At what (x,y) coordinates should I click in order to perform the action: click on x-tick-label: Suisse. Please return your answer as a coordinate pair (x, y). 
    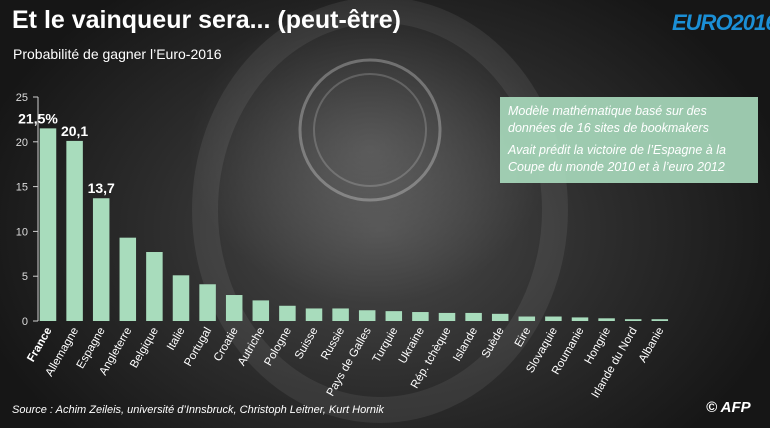
    Looking at the image, I should click on (307, 344).